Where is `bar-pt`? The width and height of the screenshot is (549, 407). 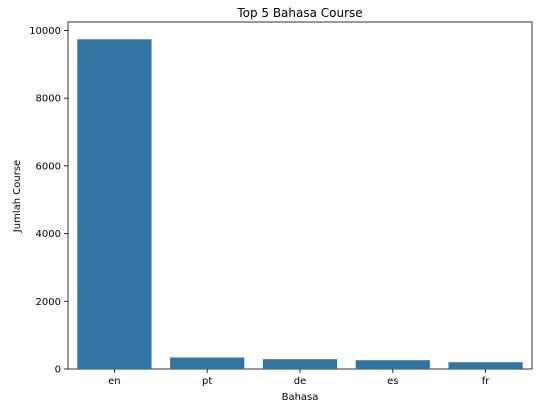 bar-pt is located at coordinates (207, 363).